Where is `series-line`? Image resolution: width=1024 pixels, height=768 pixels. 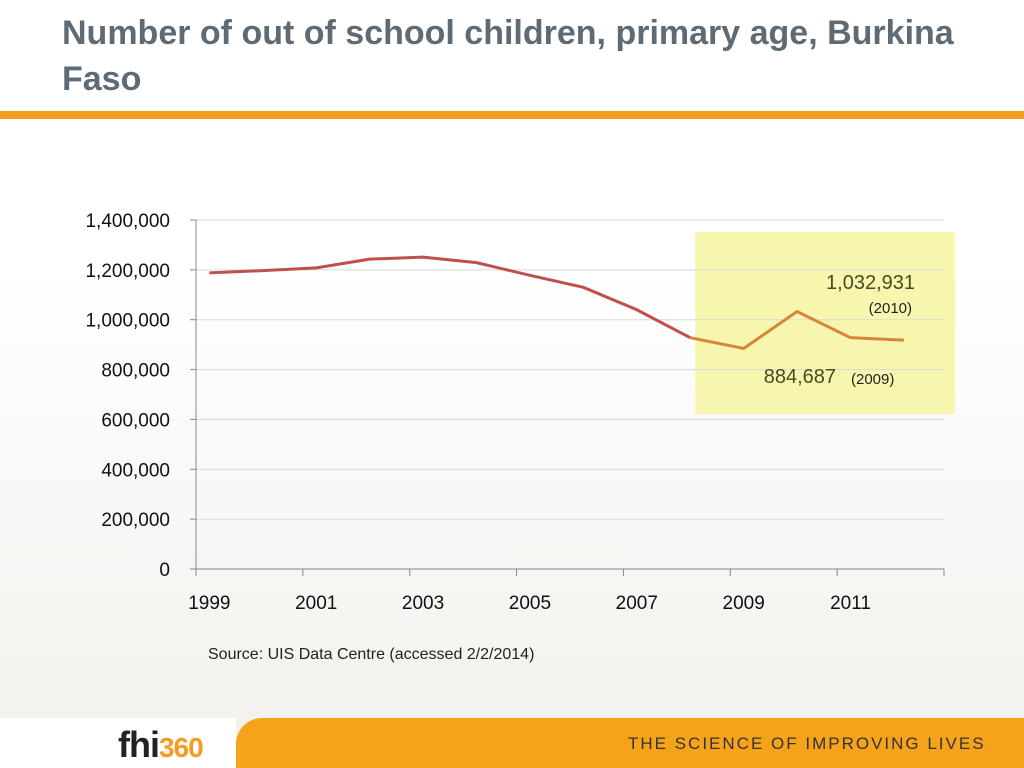 series-line is located at coordinates (450, 297).